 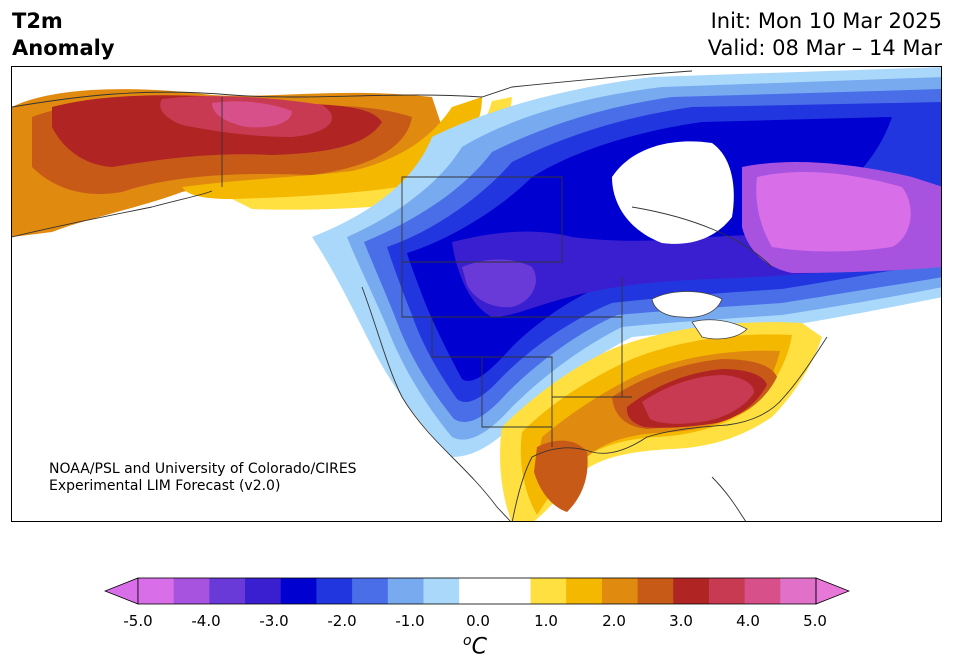 I want to click on colorbar-tick: 5.0, so click(x=815, y=621).